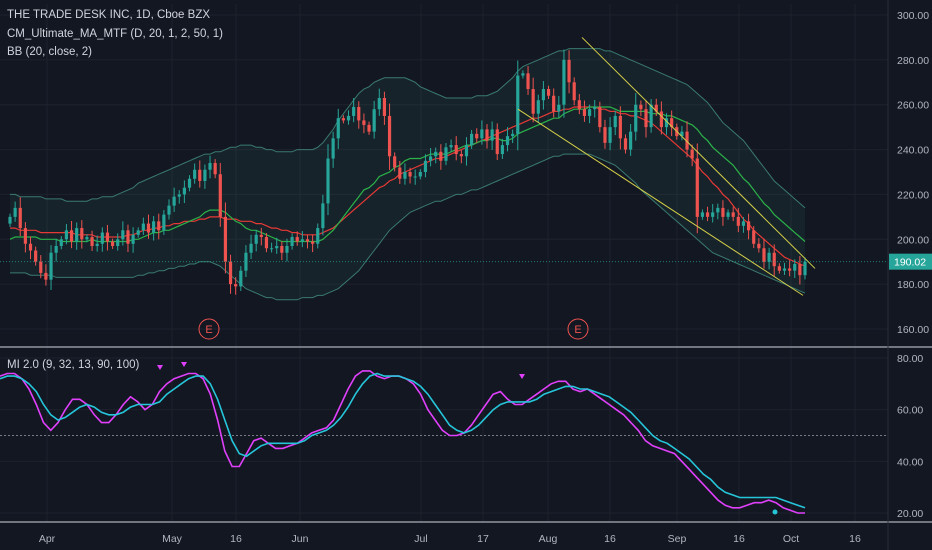  Describe the element at coordinates (50, 52) in the screenshot. I see `bb-indicator-legend: BB (20, close, 2)` at that location.